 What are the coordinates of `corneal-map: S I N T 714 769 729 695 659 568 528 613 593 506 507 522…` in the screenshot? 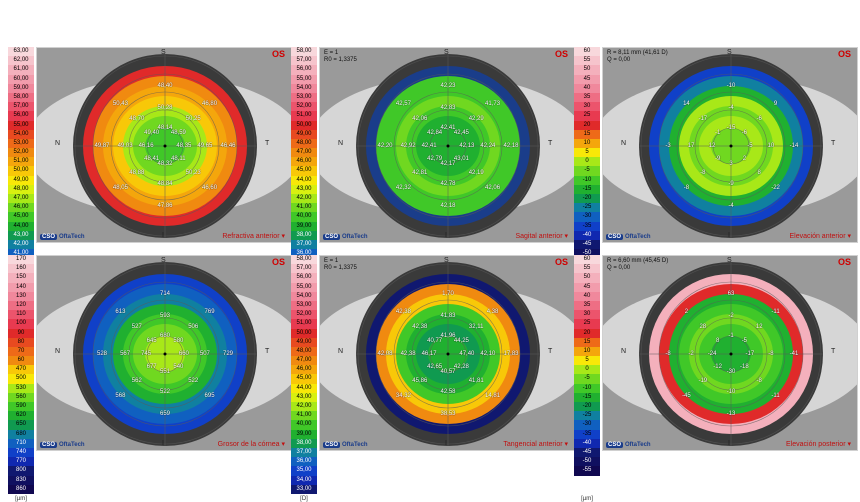 It's located at (164, 353).